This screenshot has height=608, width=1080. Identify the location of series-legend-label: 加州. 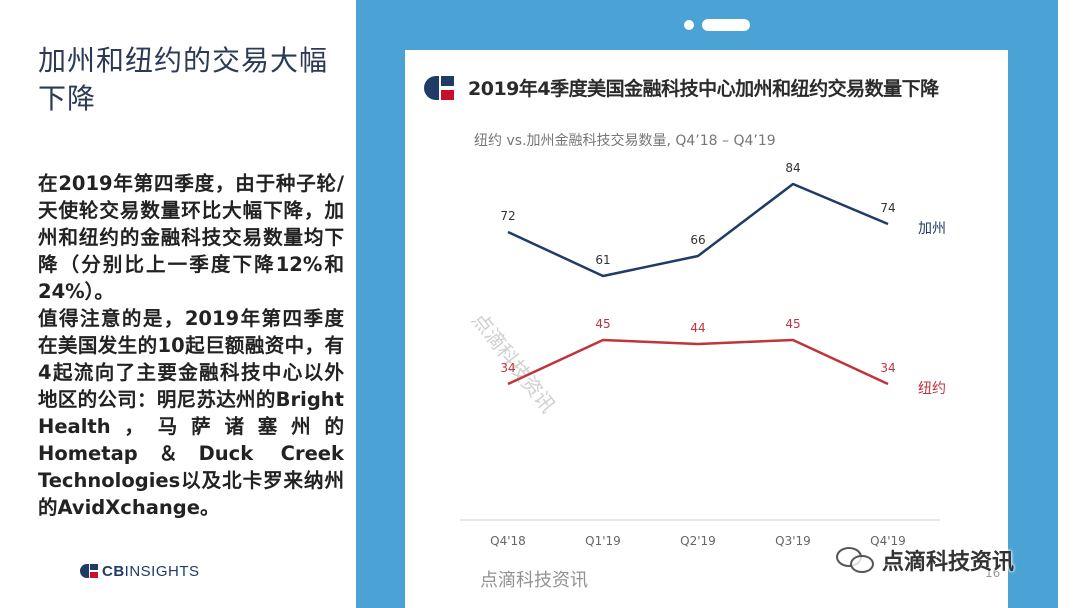
(932, 229).